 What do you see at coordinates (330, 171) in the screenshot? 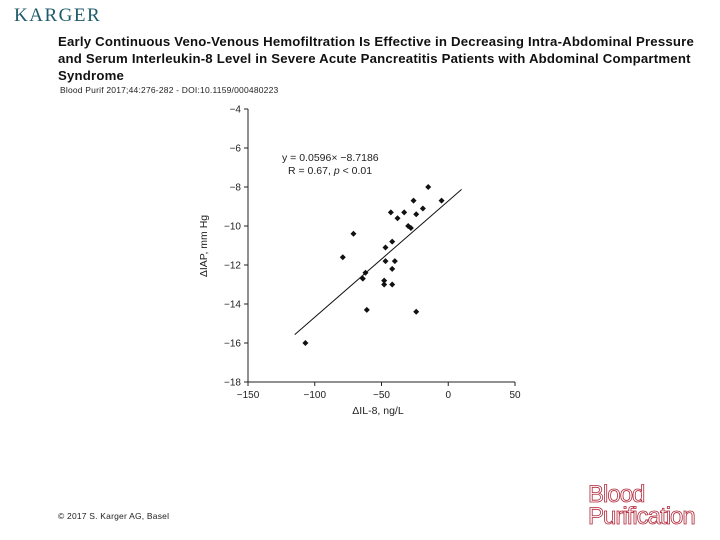
I see `regression-stats: R = 0.67, p < 0.01` at bounding box center [330, 171].